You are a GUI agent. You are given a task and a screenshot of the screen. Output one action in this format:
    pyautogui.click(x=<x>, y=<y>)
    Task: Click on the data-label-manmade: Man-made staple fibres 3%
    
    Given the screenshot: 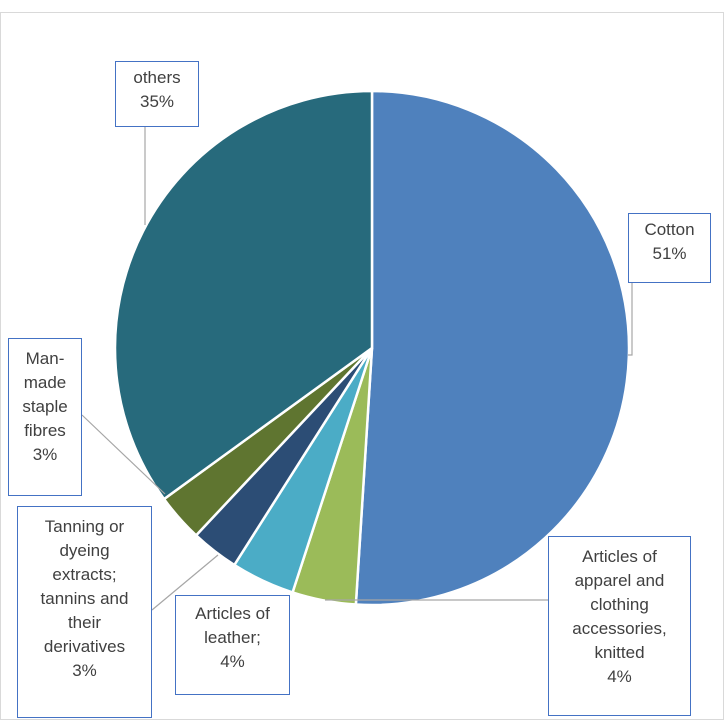 What is the action you would take?
    pyautogui.click(x=45, y=417)
    